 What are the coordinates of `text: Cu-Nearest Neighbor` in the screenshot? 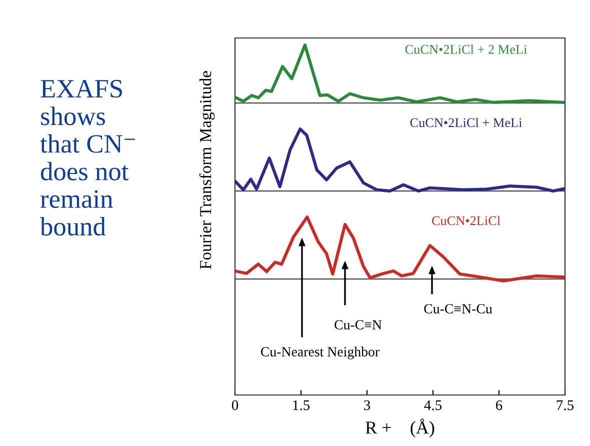 It's located at (320, 353).